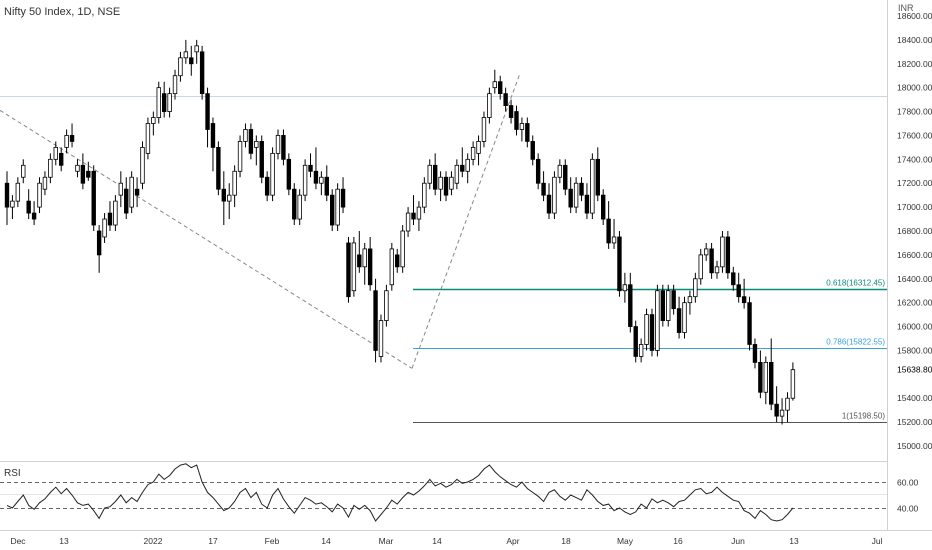 The height and width of the screenshot is (550, 932). I want to click on time-tick-label: 16, so click(678, 541).